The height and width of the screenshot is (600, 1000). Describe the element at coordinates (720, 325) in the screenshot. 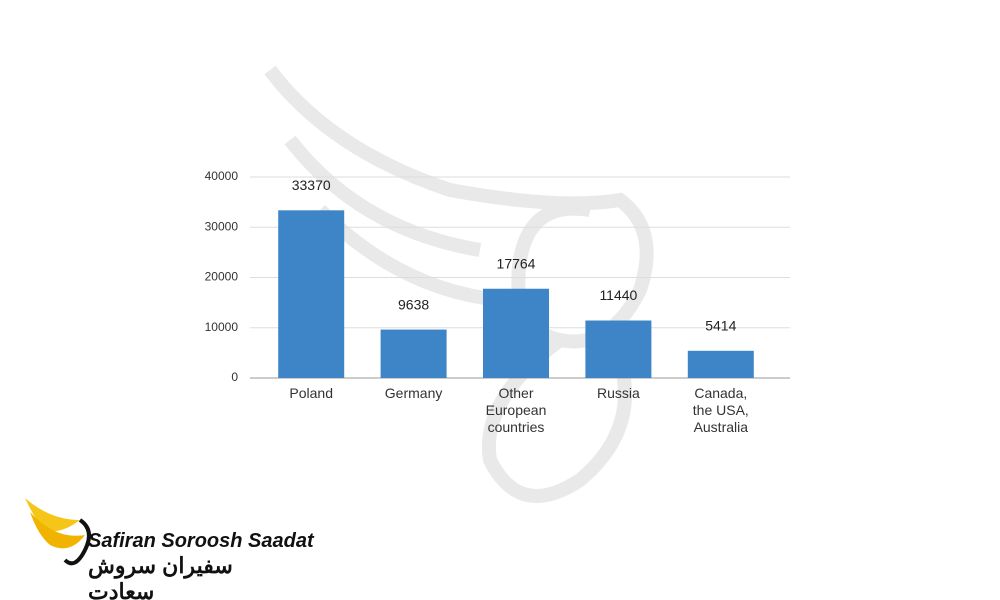

I see `value-label: 5414` at that location.